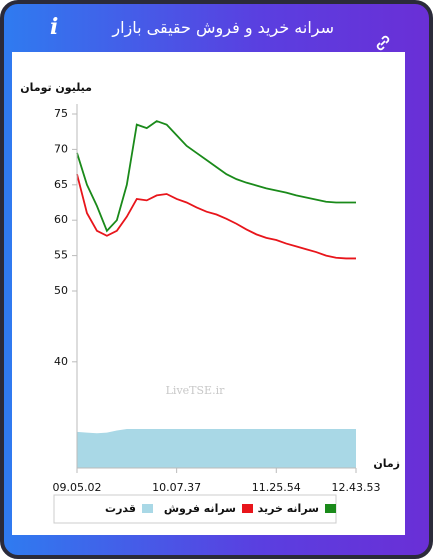  What do you see at coordinates (223, 27) in the screenshot?
I see `title: سرانه خرید و فروش حقیقی بازار` at bounding box center [223, 27].